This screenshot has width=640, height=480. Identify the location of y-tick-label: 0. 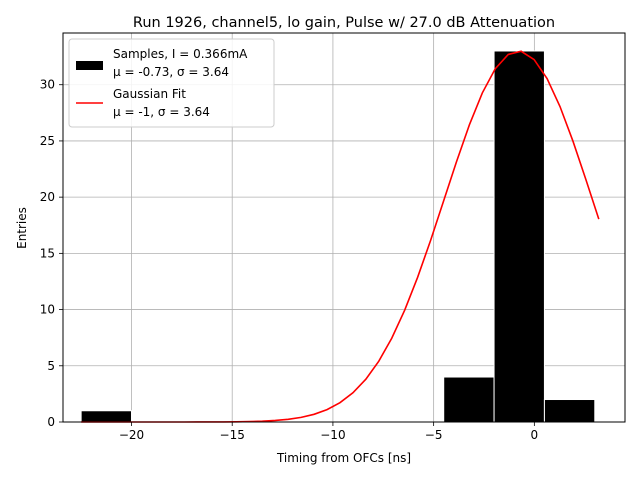
(51, 422).